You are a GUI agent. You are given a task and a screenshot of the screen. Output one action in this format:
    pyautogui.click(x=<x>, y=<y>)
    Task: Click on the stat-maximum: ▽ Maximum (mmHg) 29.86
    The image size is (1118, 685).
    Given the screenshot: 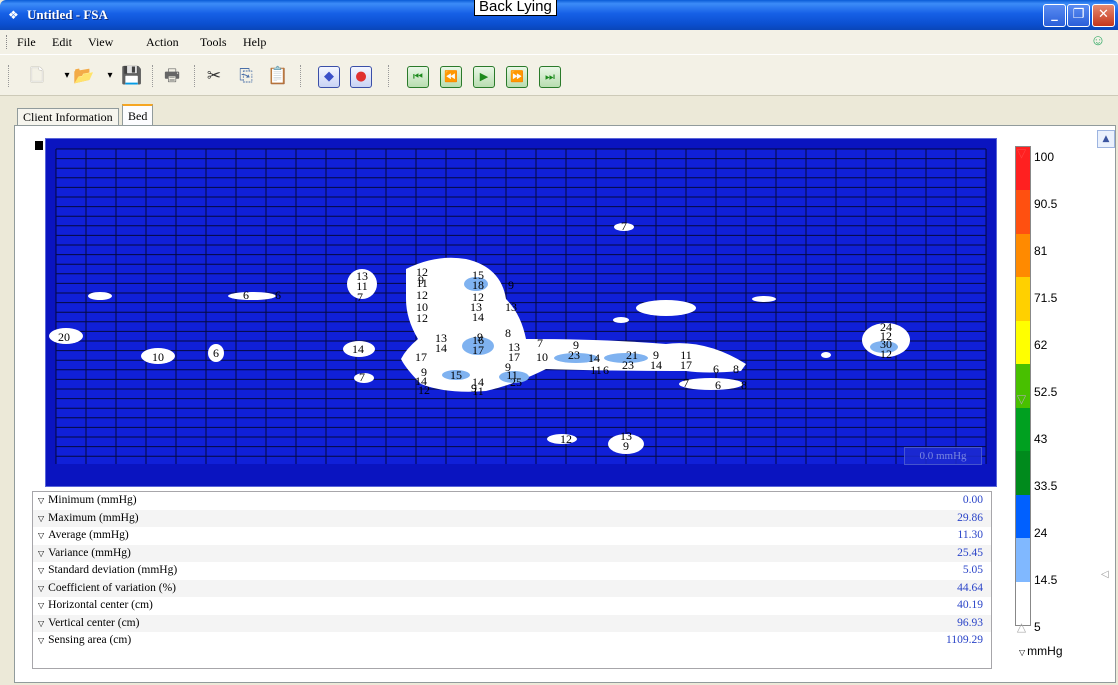 What is the action you would take?
    pyautogui.click(x=512, y=518)
    